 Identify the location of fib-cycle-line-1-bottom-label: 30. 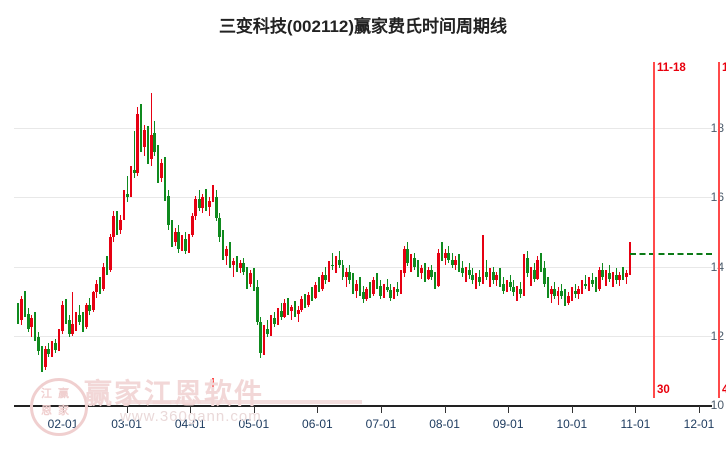
(663, 390).